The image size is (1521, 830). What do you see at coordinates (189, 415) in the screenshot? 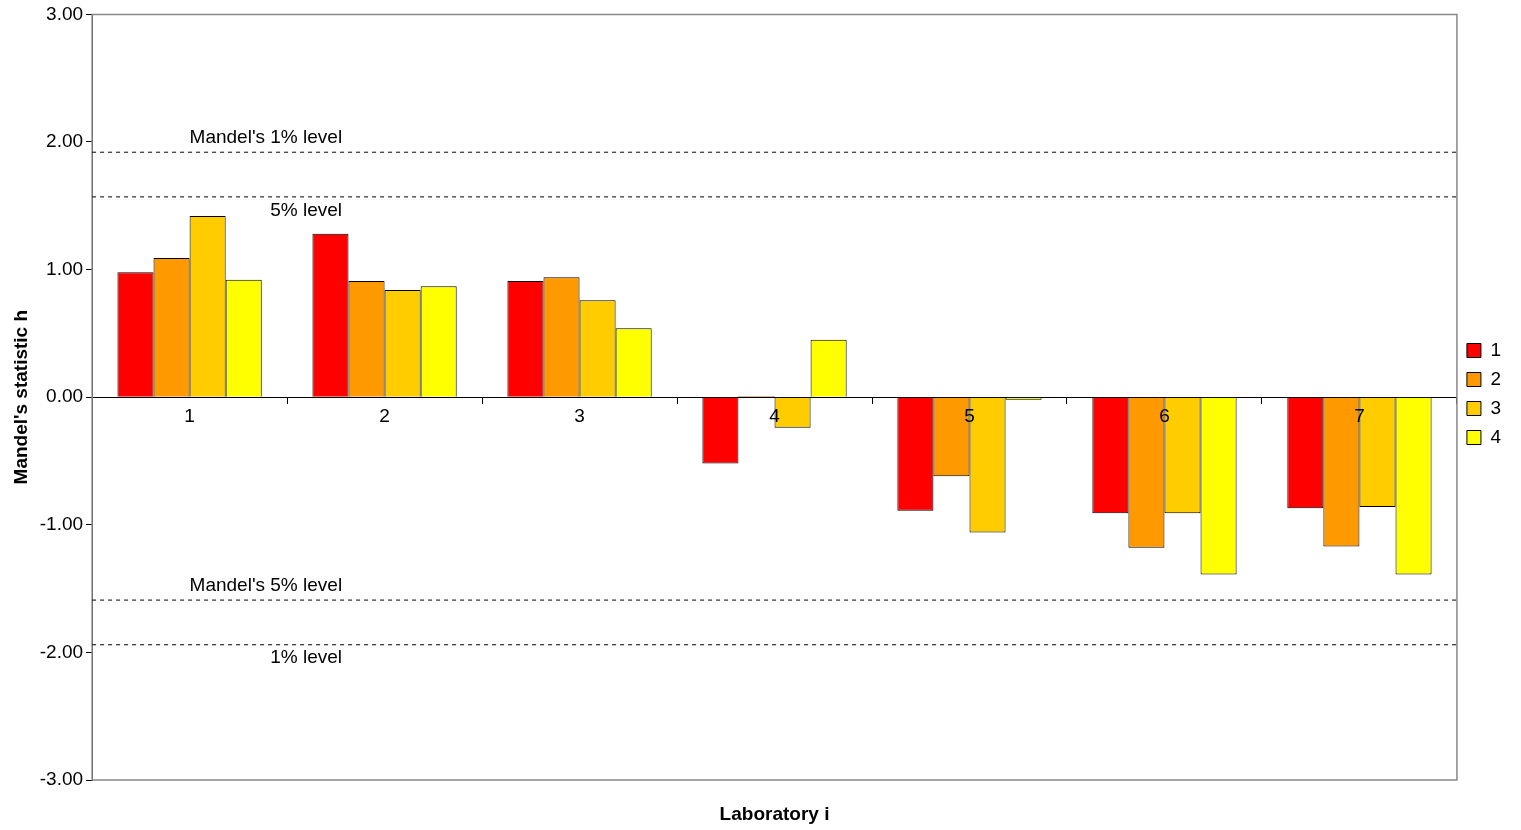
I see `x-tick-label: 1` at bounding box center [189, 415].